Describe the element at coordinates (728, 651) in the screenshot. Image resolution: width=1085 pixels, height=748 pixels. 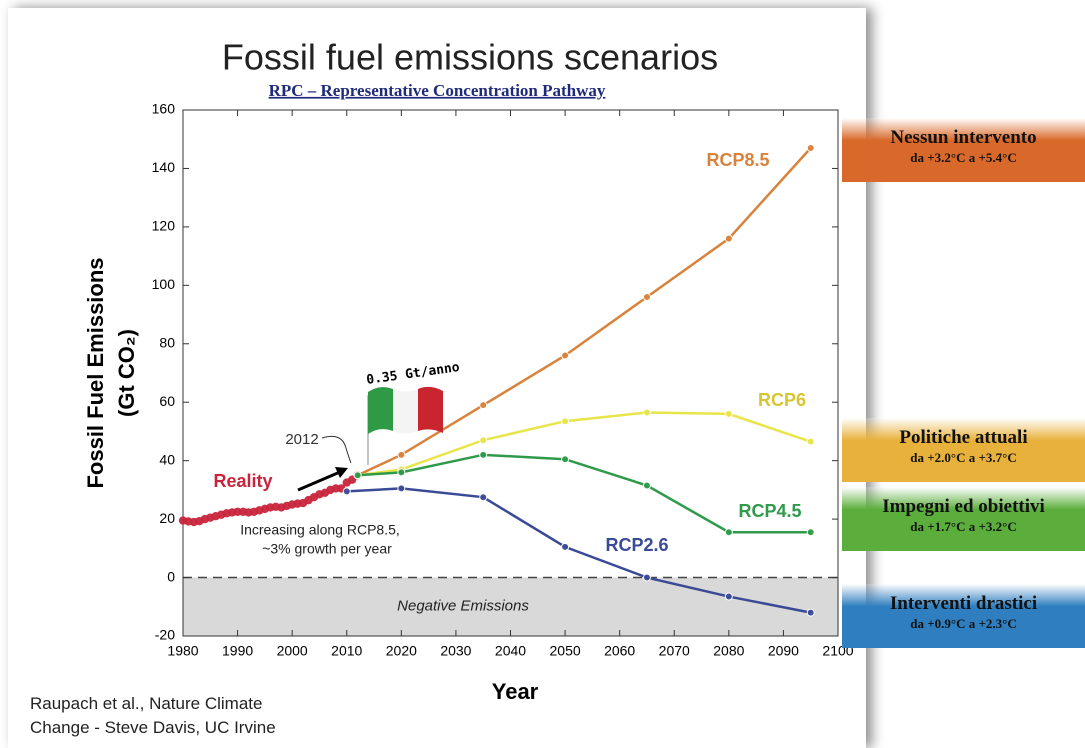
I see `x-tick-label: 2080` at that location.